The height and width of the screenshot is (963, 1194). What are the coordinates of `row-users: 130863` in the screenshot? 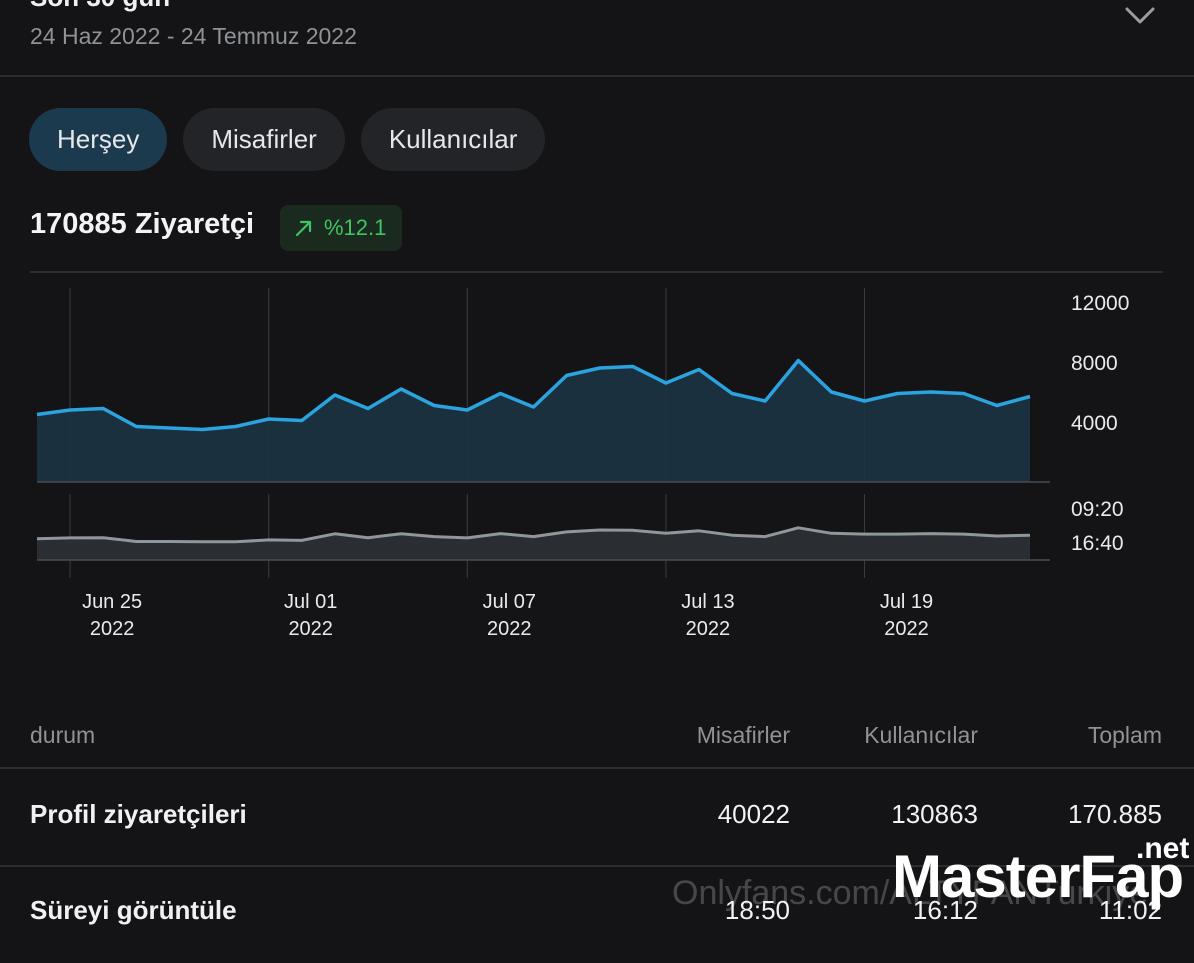 It's located at (934, 814).